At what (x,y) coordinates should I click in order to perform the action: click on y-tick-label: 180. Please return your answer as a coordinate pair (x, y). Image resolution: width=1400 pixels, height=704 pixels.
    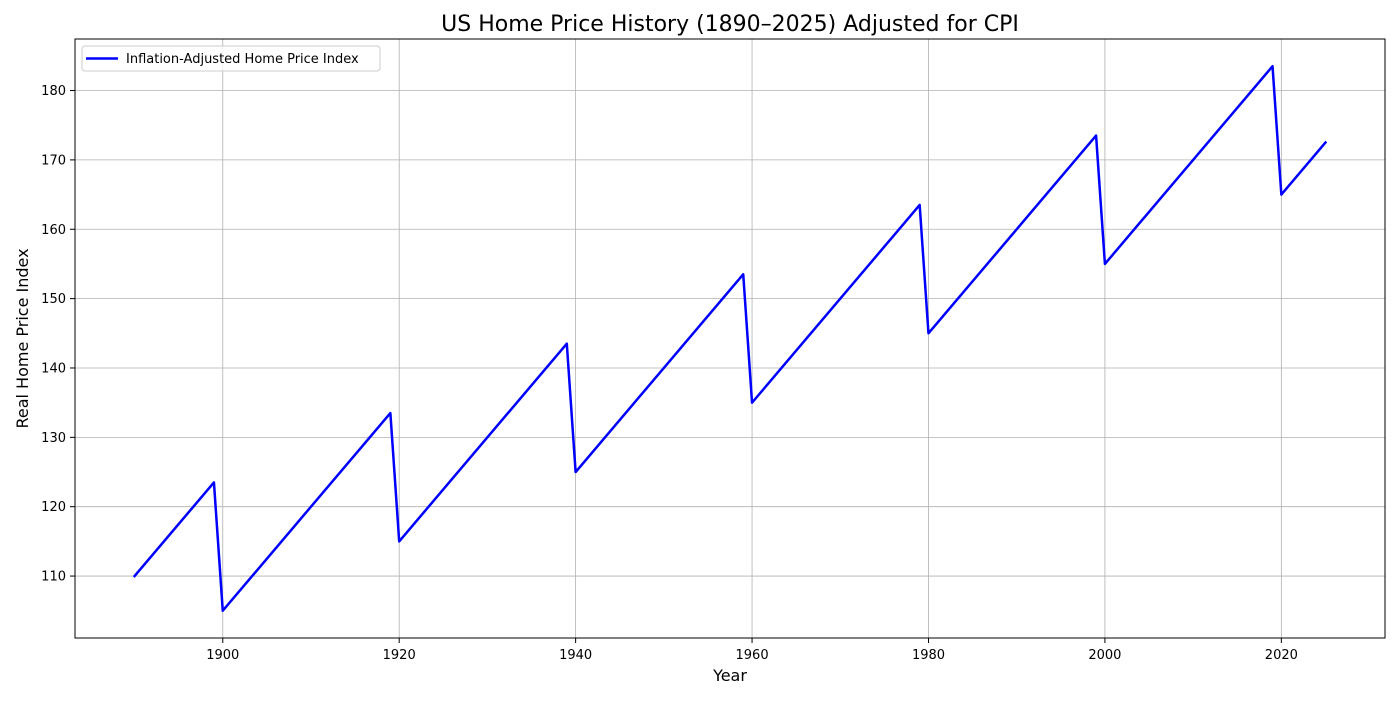
    Looking at the image, I should click on (53, 91).